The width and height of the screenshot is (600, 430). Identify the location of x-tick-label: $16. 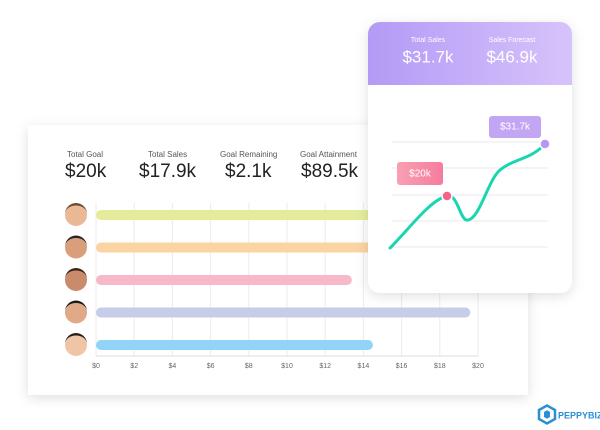
(402, 366).